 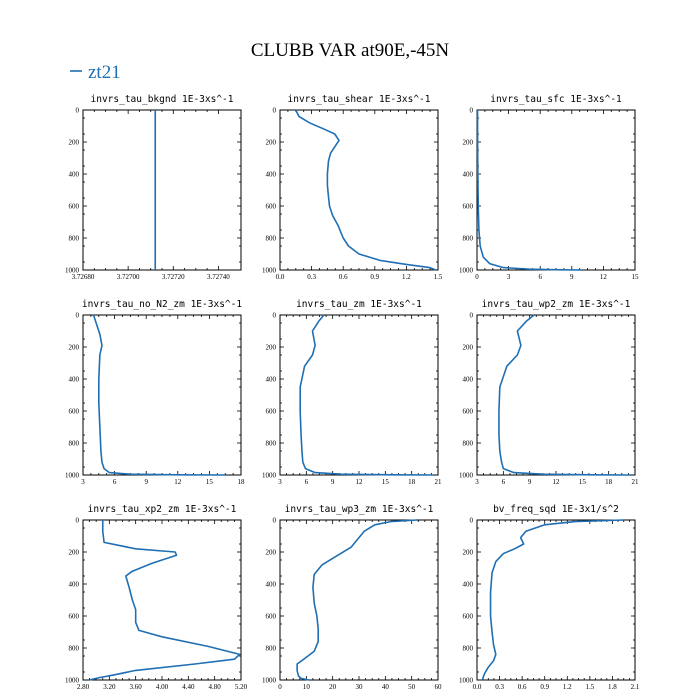 I want to click on x-tick-label: 20, so click(x=333, y=687).